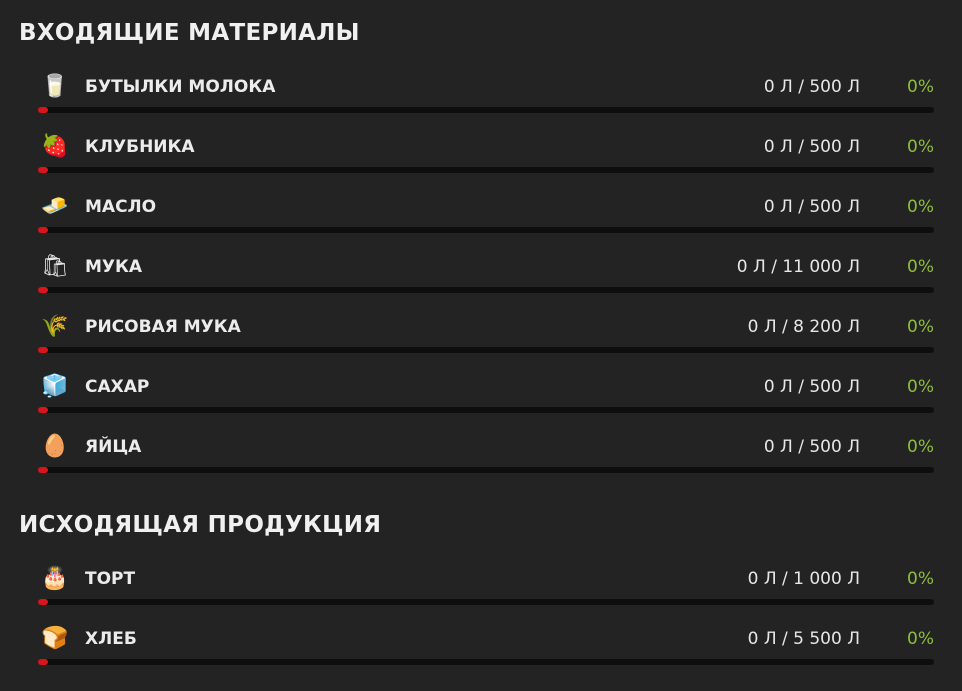 This screenshot has width=962, height=691. I want to click on rice-flour-sack-icon: 🌾, so click(55, 326).